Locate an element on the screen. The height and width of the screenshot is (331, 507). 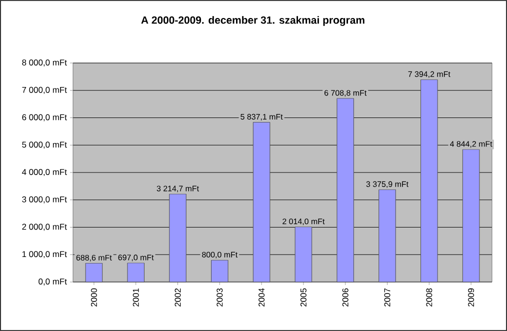
chart-title: A 2000-2009. december 31. szakmai program is located at coordinates (252, 21).